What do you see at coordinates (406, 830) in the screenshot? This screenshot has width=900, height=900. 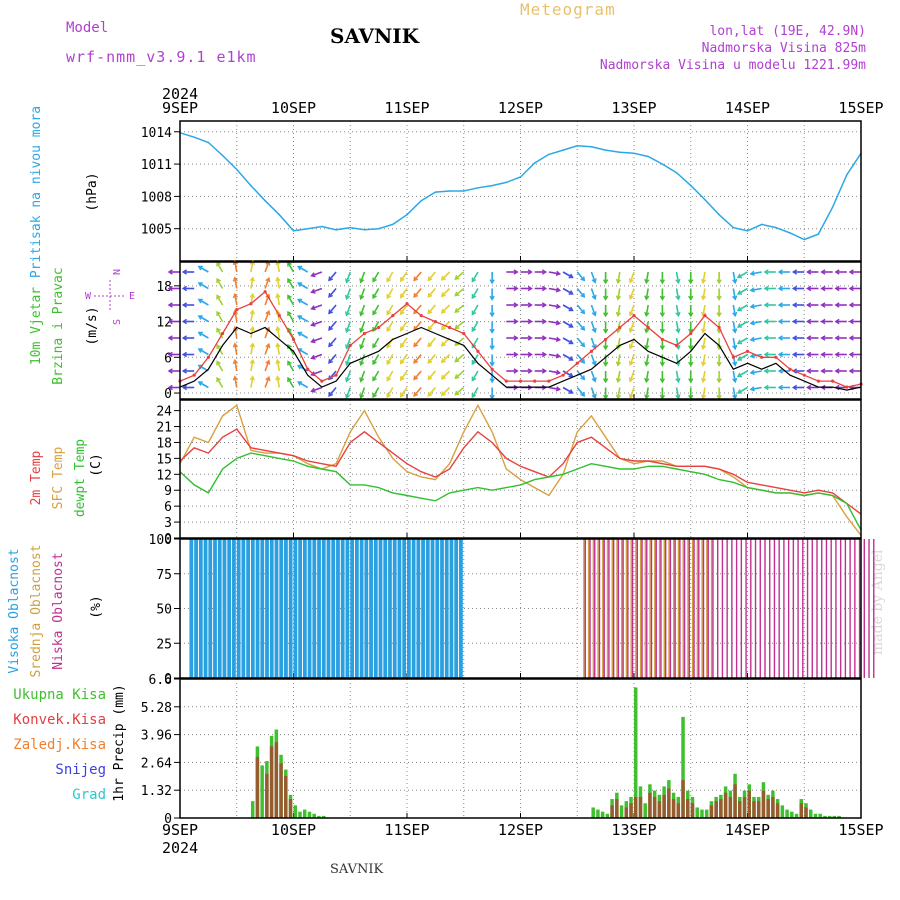 I see `time-label-bottom: 11SEP` at bounding box center [406, 830].